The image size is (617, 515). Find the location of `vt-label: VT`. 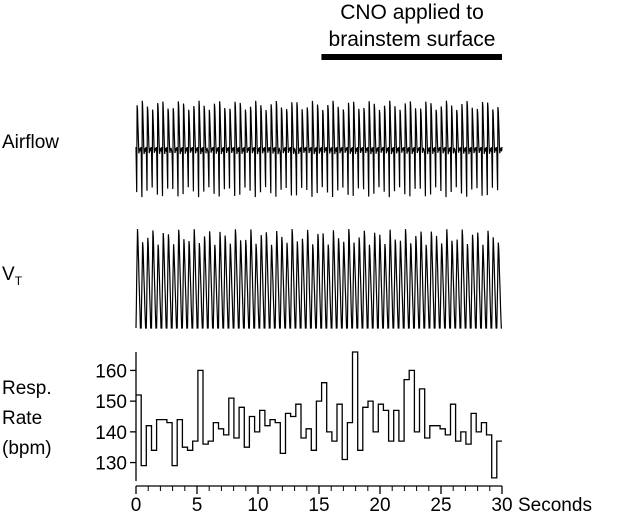

vt-label: VT is located at coordinates (12, 278).